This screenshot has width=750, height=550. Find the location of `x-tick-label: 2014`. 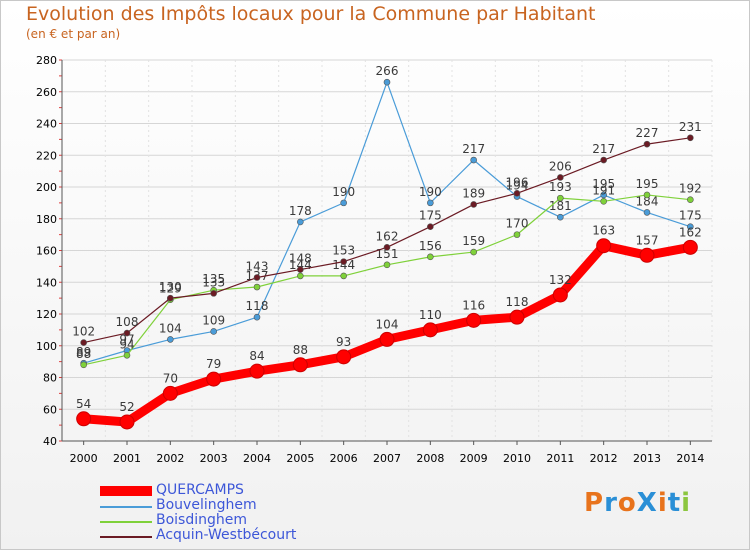

x-tick-label: 2014 is located at coordinates (690, 458).